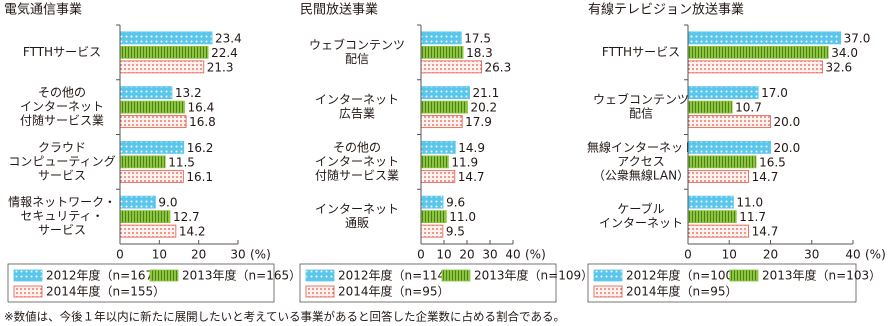  I want to click on value-label: 18.3, so click(479, 53).